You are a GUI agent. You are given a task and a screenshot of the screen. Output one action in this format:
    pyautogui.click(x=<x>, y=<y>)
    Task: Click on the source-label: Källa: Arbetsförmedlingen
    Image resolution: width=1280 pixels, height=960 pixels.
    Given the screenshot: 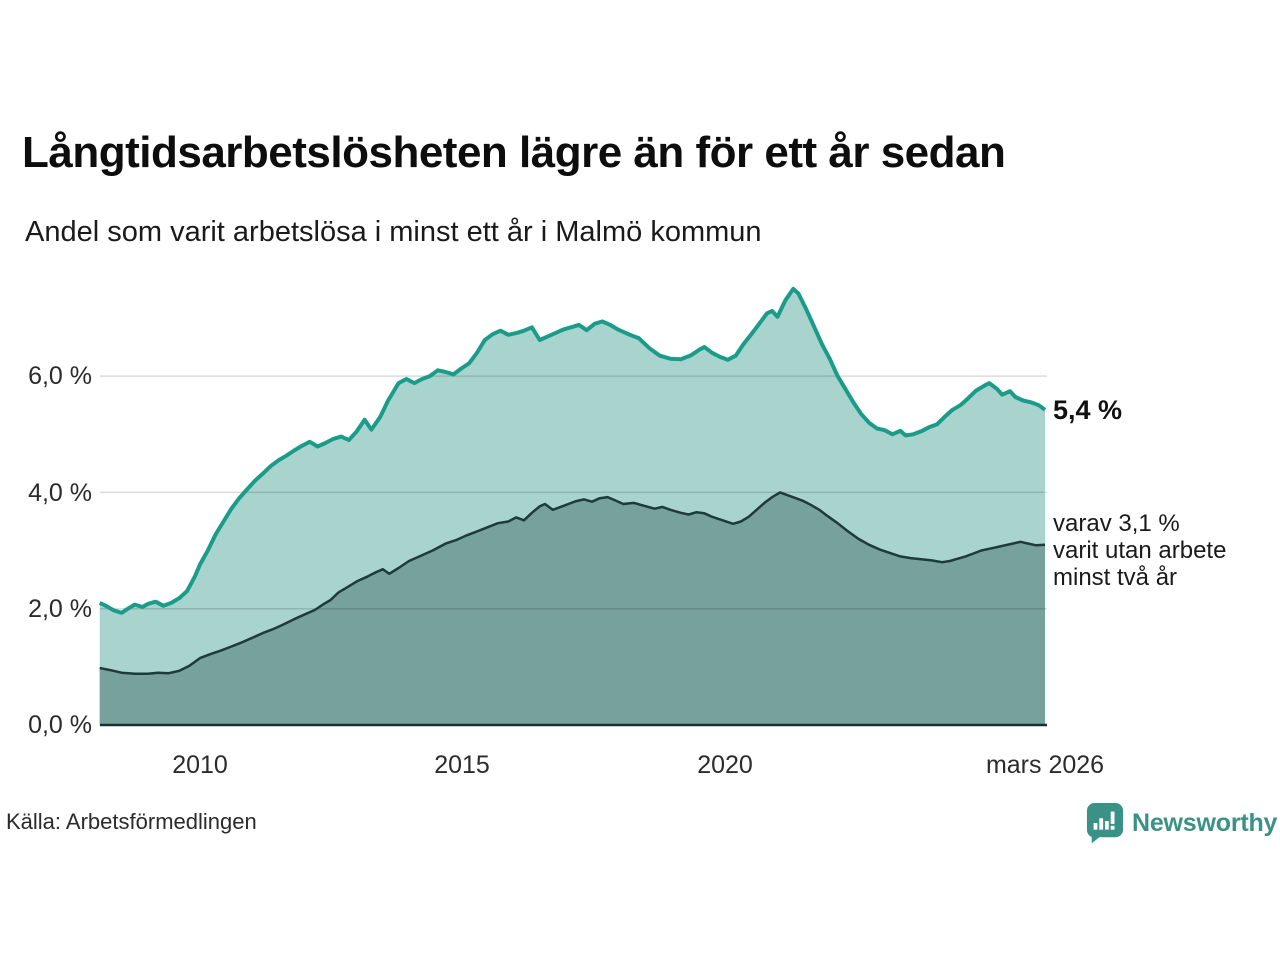 What is the action you would take?
    pyautogui.click(x=131, y=821)
    